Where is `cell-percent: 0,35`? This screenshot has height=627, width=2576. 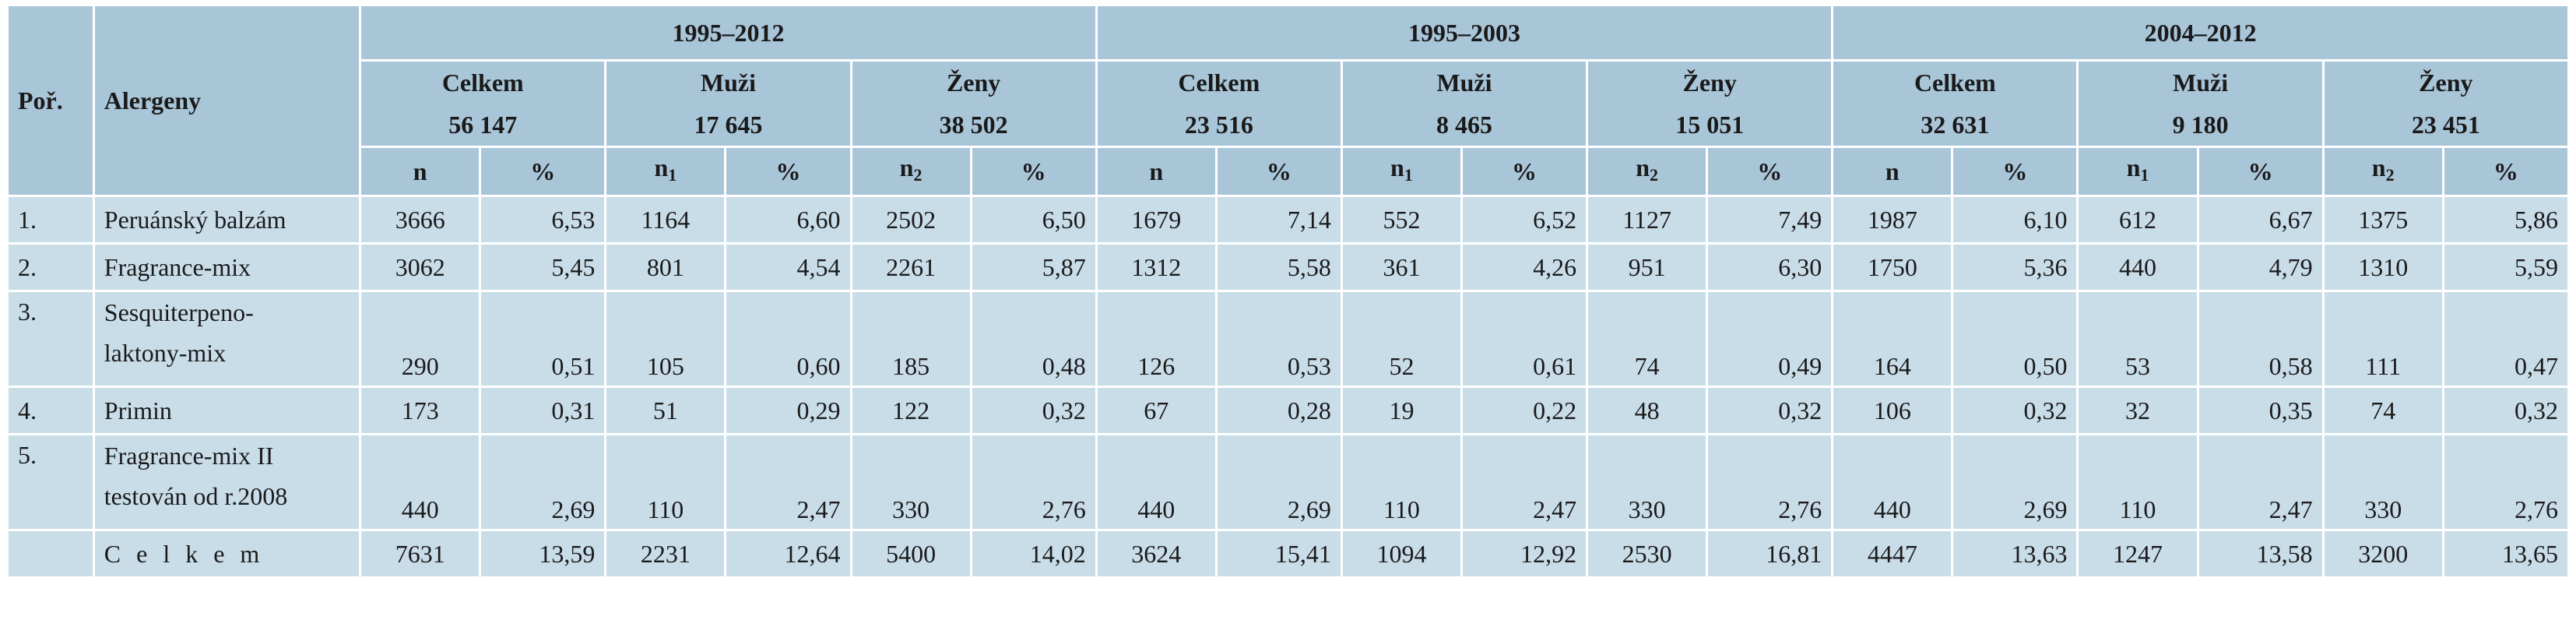 cell-percent: 0,35 is located at coordinates (2261, 410).